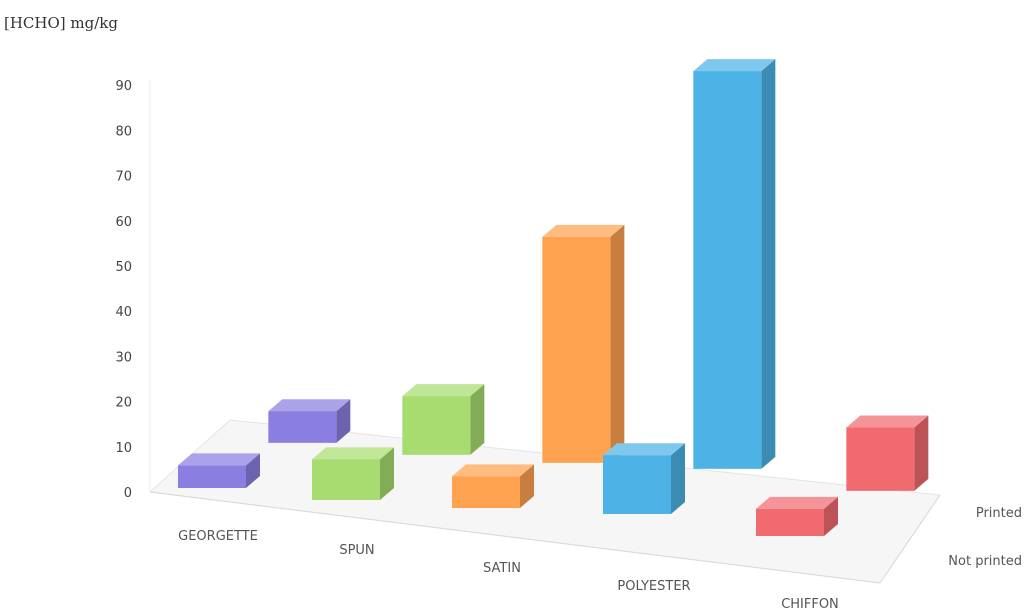  I want to click on bar-spun-printed, so click(443, 419).